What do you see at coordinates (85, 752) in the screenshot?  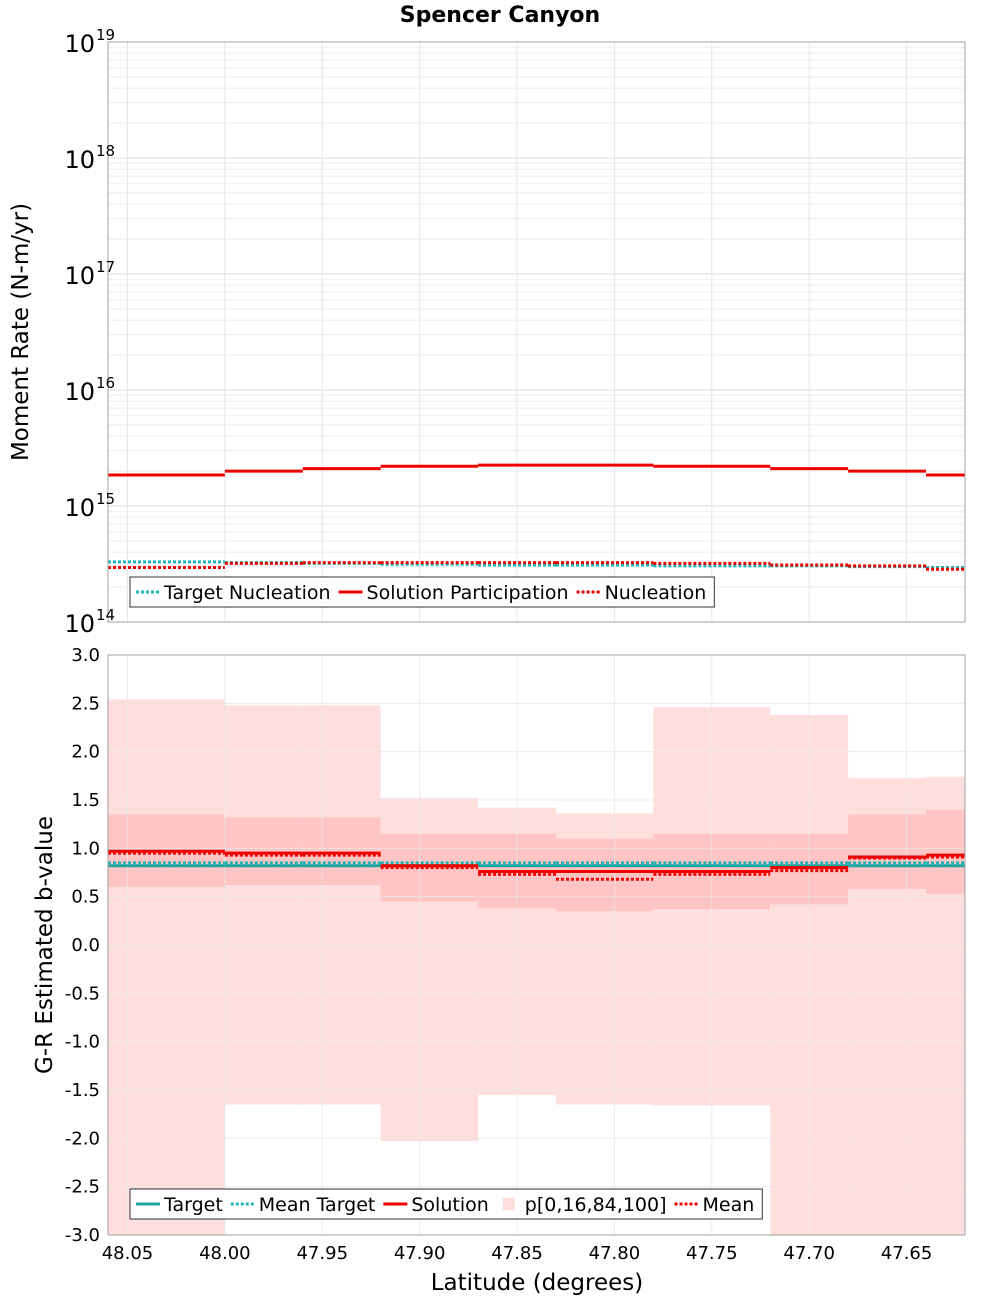 I see `bottom-y-tick-label: 2.0` at bounding box center [85, 752].